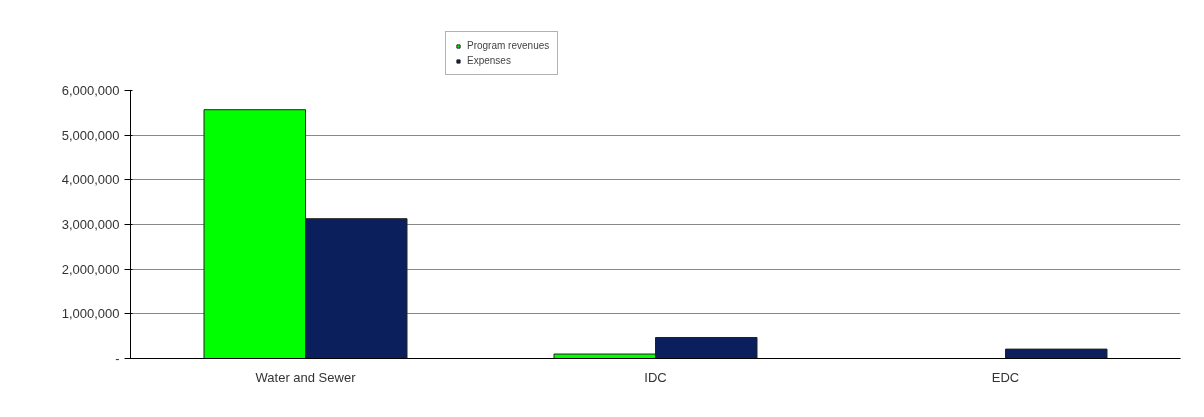  What do you see at coordinates (90, 224) in the screenshot?
I see `y-tick-label: 3,000,000` at bounding box center [90, 224].